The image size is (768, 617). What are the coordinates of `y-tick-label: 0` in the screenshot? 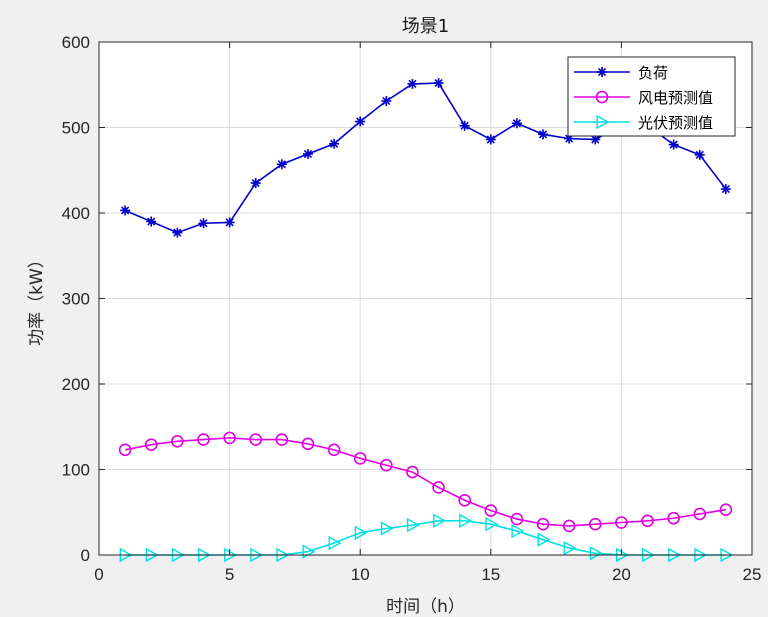 It's located at (85, 555).